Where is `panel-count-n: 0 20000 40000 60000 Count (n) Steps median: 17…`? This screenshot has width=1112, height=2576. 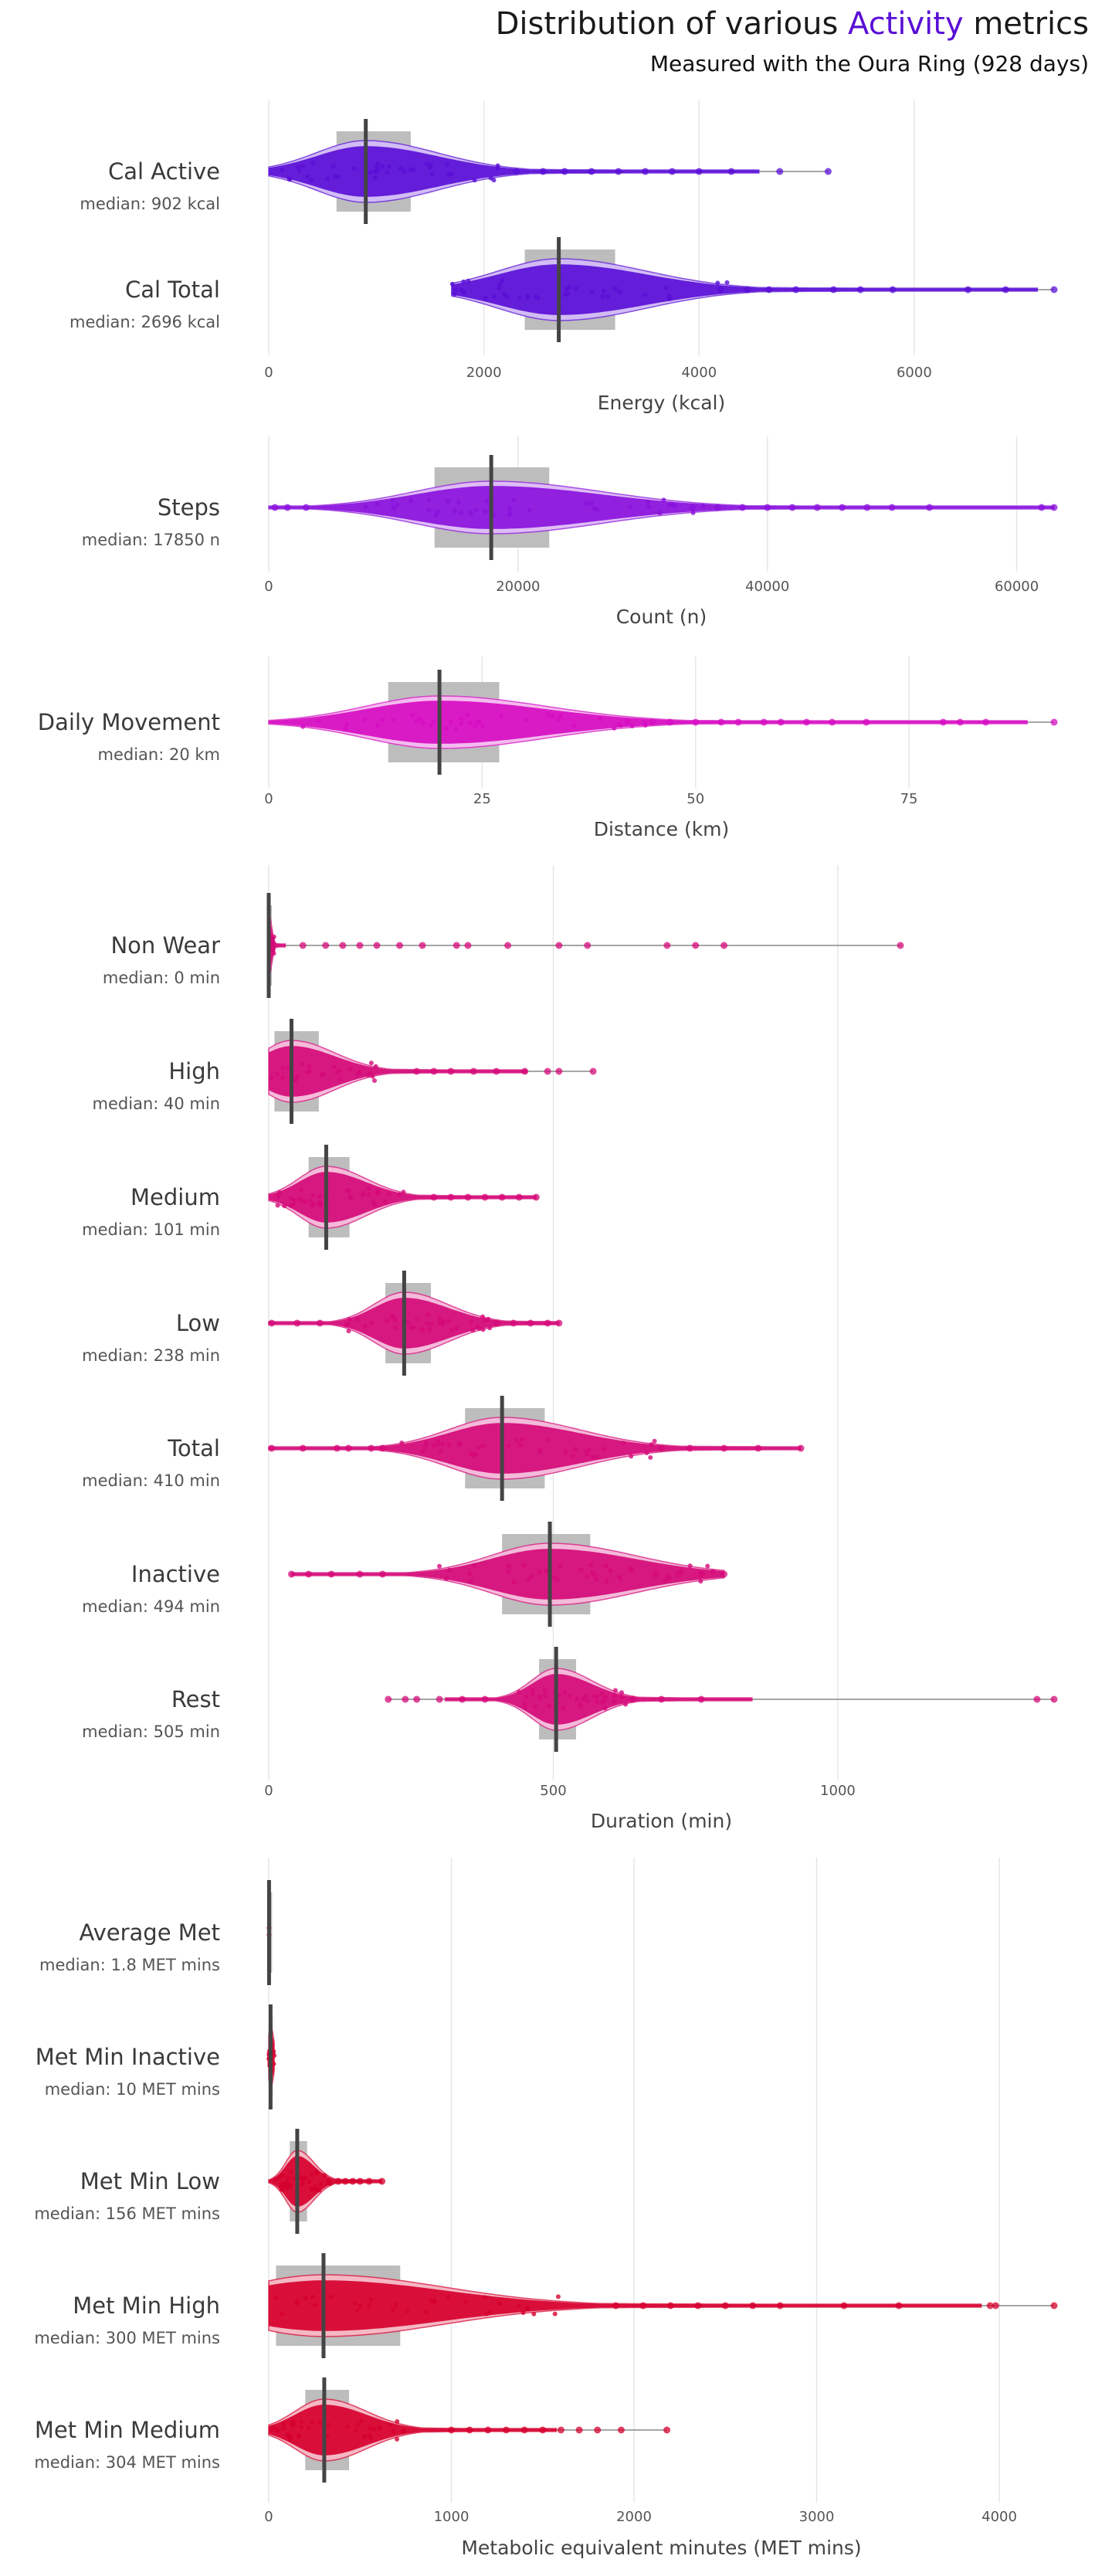
panel-count-n: 0 20000 40000 60000 Count (n) Steps median: 17… is located at coordinates (570, 532).